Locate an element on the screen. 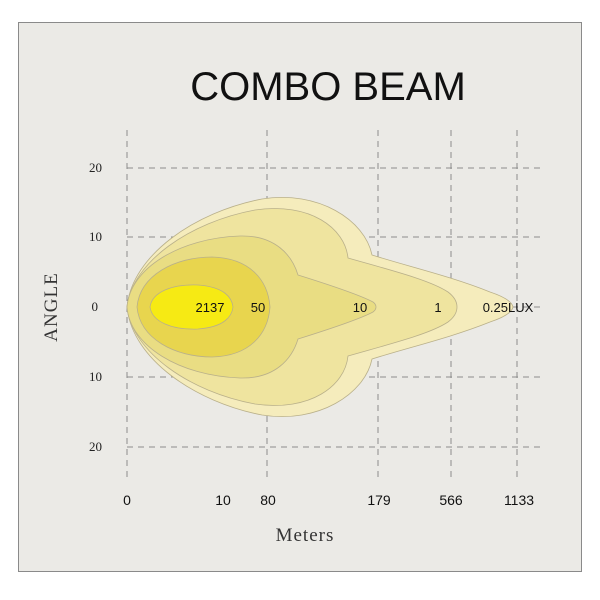 Image resolution: width=600 pixels, height=600 pixels. lux-label: 50 is located at coordinates (258, 307).